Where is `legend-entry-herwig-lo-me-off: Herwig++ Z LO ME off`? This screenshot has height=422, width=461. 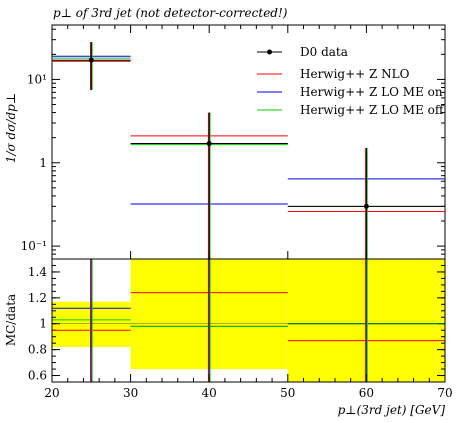
legend-entry-herwig-lo-me-off: Herwig++ Z LO ME off is located at coordinates (351, 110).